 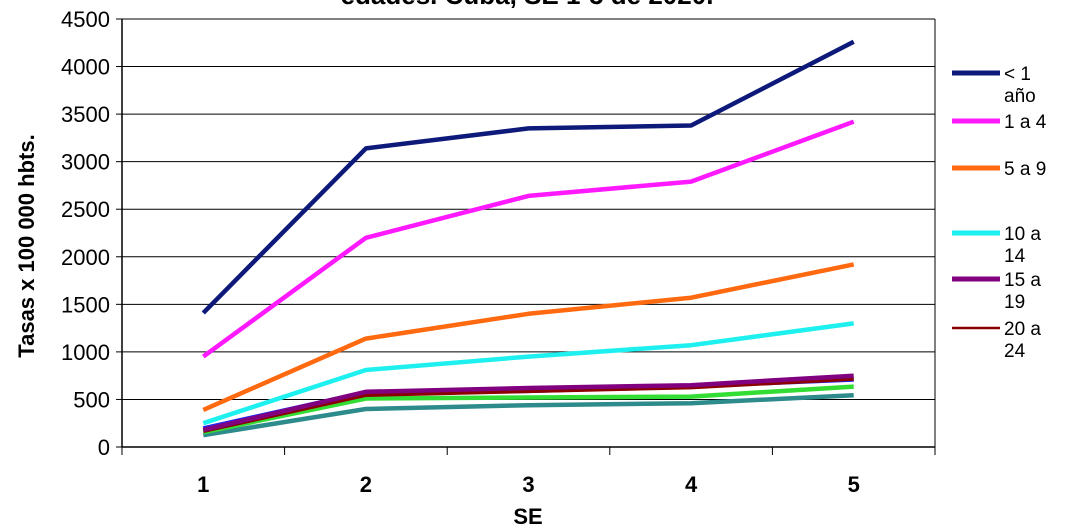 I want to click on x-tick-label: 4, so click(x=691, y=484).